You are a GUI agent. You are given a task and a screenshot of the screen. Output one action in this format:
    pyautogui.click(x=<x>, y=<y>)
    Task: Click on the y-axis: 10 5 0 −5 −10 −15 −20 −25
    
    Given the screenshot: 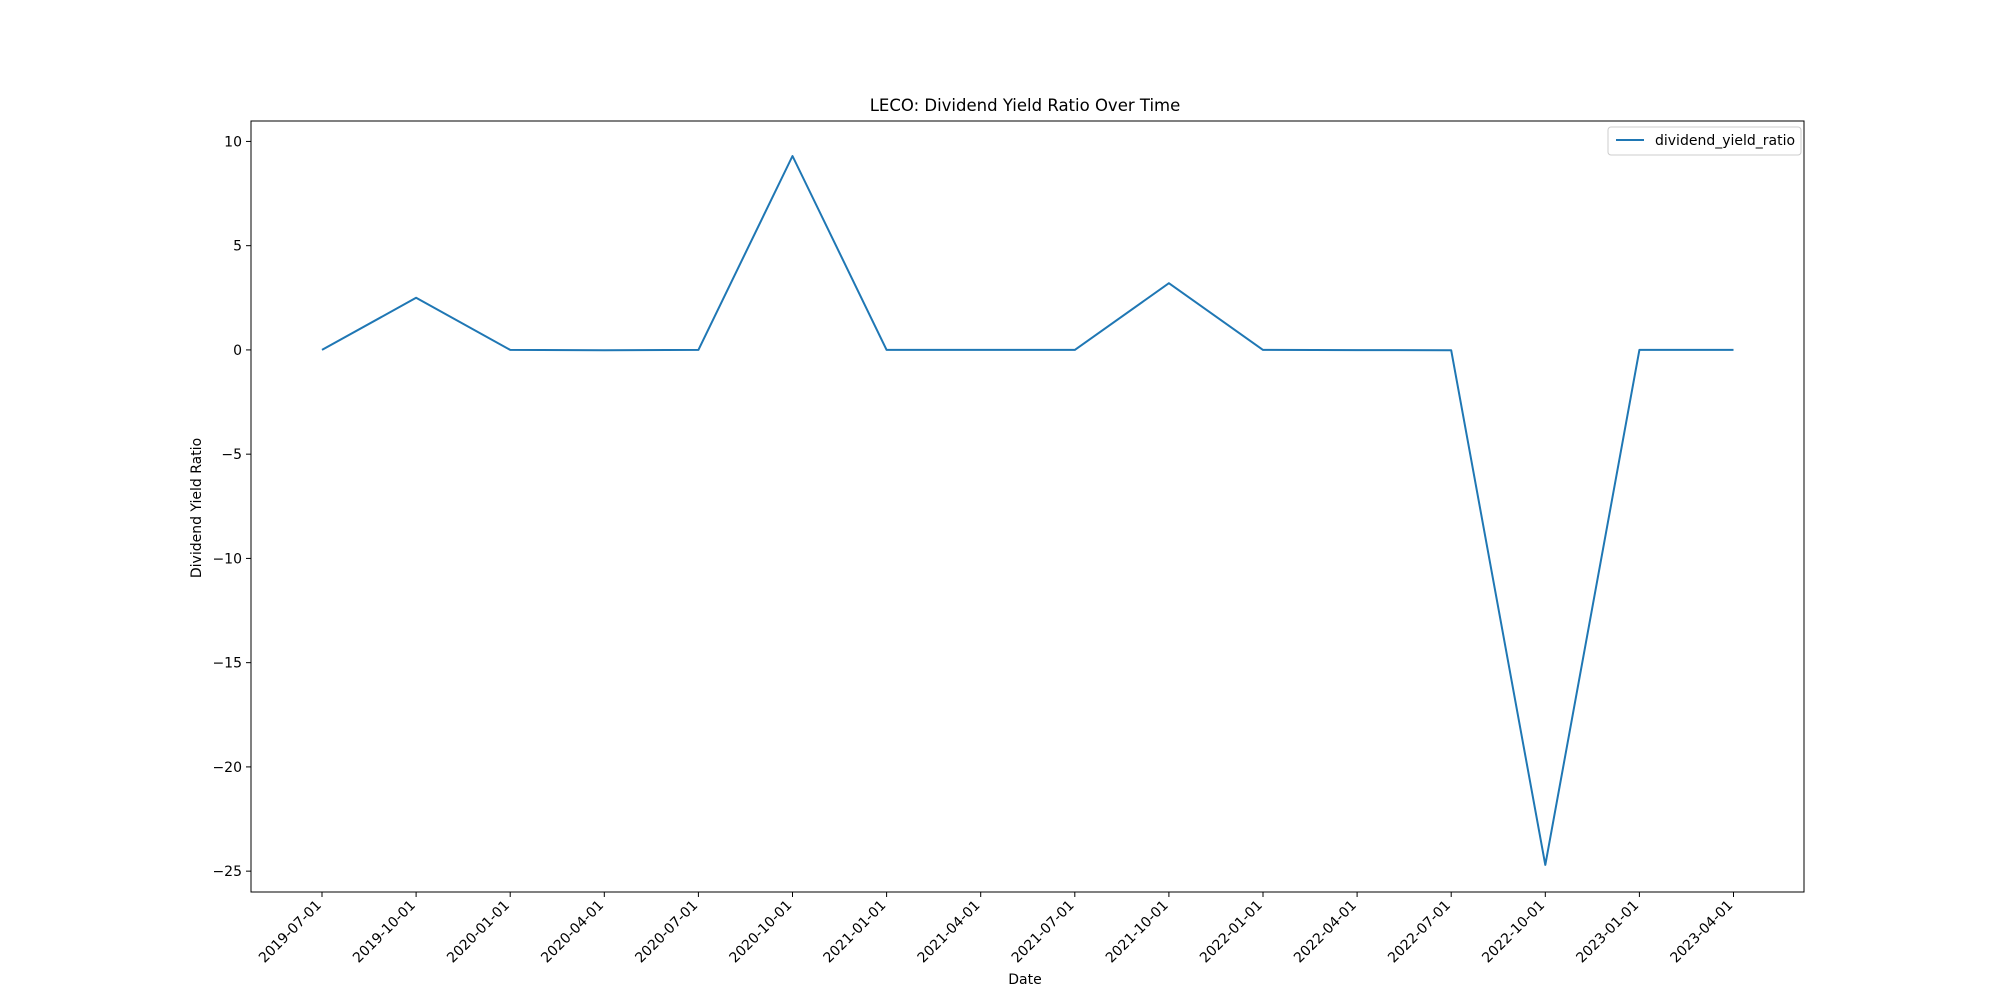 What is the action you would take?
    pyautogui.click(x=231, y=507)
    